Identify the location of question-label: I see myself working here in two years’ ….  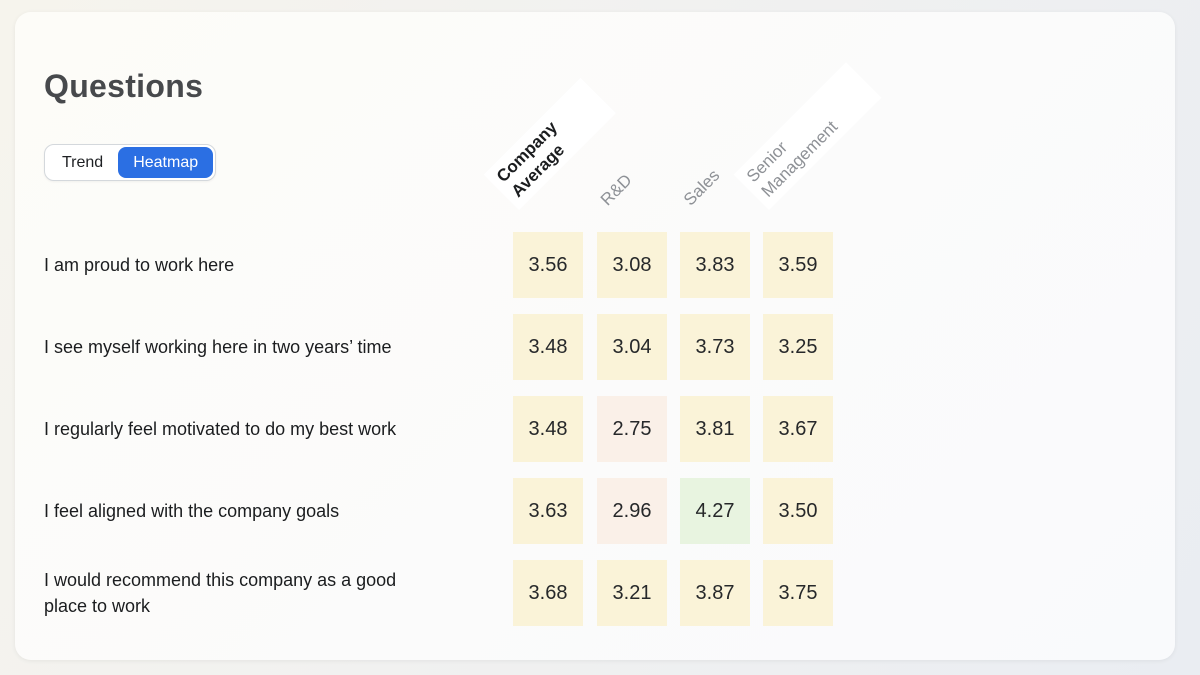
(218, 347).